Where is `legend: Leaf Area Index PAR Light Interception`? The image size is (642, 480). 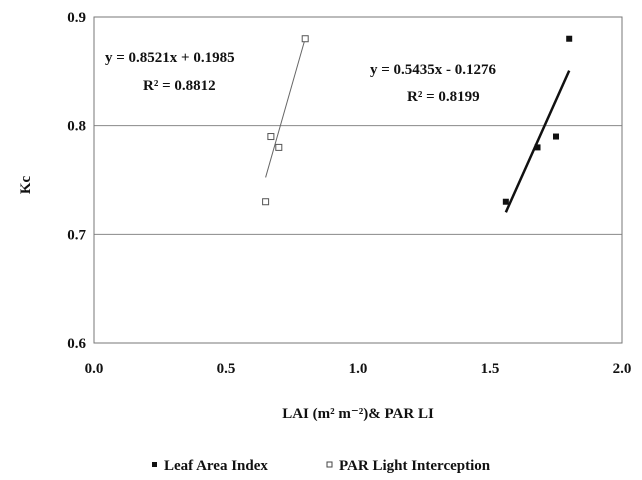
legend: Leaf Area Index PAR Light Interception is located at coordinates (321, 466).